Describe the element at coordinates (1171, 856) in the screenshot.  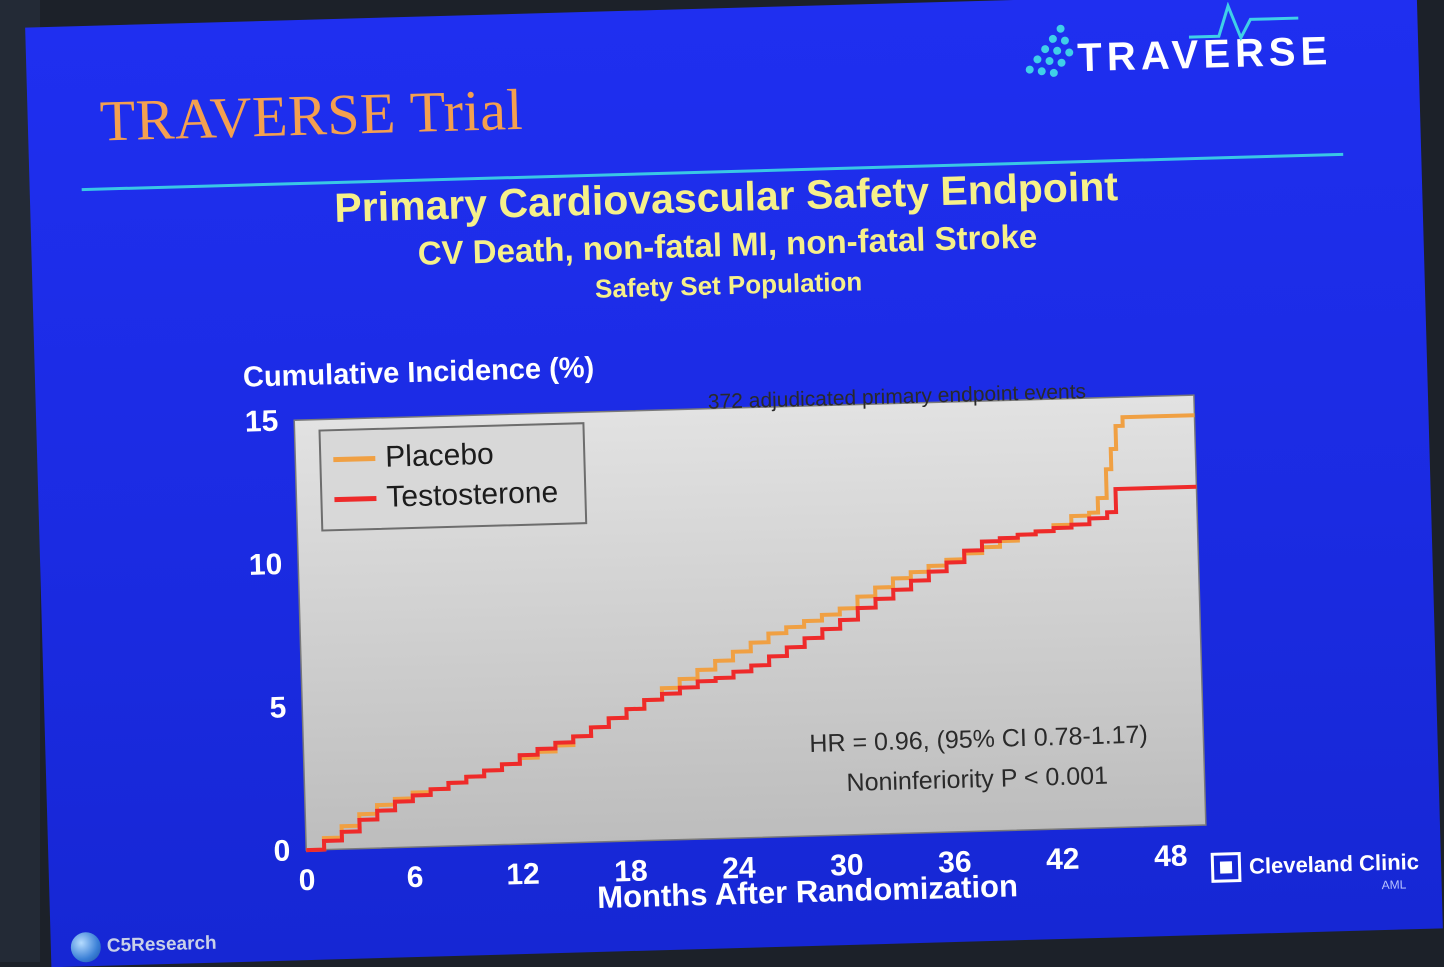
I see `x-tick-label: 48` at that location.